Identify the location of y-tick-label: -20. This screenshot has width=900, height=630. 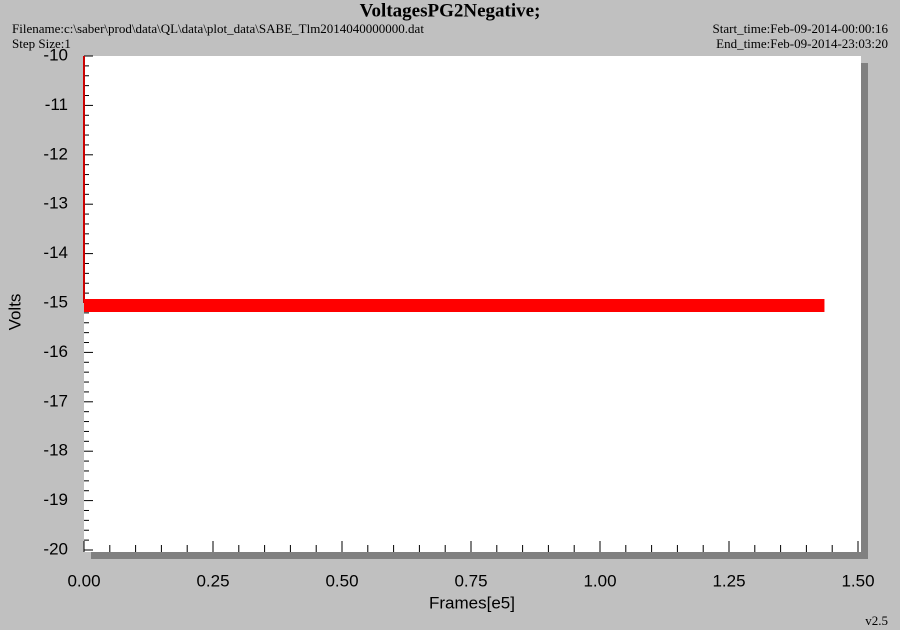
(55, 548).